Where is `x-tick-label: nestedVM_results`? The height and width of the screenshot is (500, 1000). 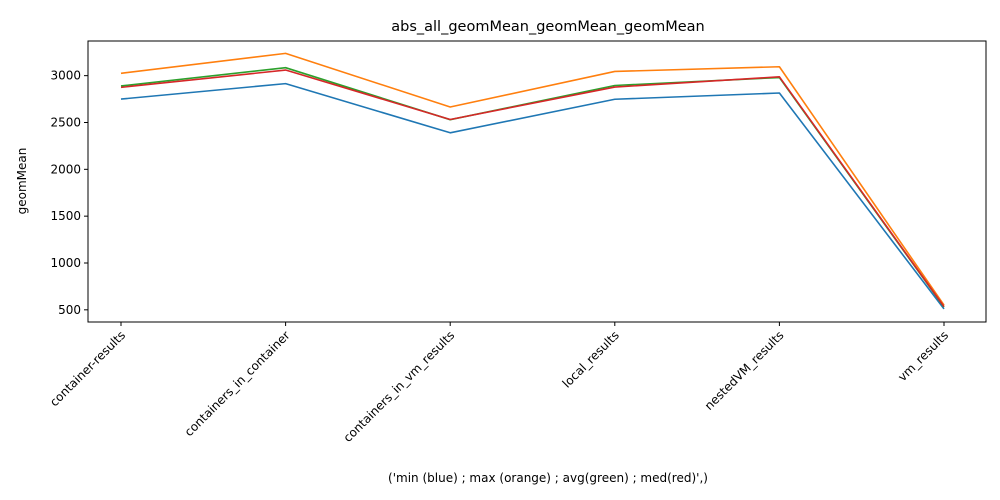
x-tick-label: nestedVM_results is located at coordinates (744, 370).